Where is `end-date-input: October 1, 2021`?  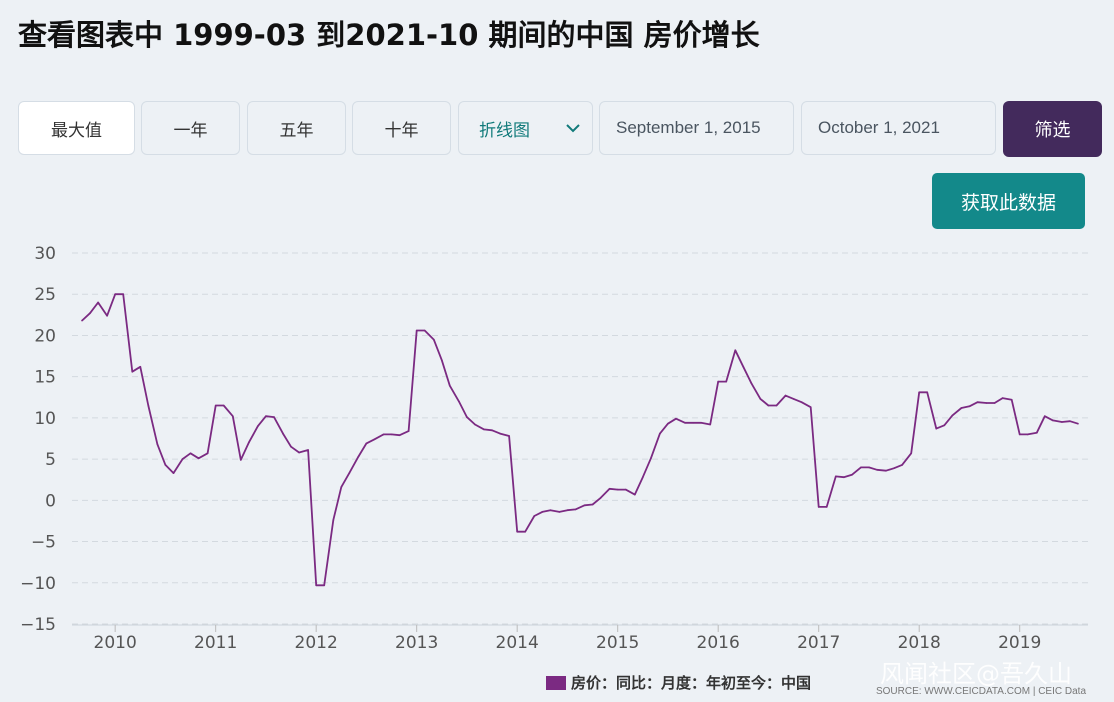
end-date-input: October 1, 2021 is located at coordinates (898, 128).